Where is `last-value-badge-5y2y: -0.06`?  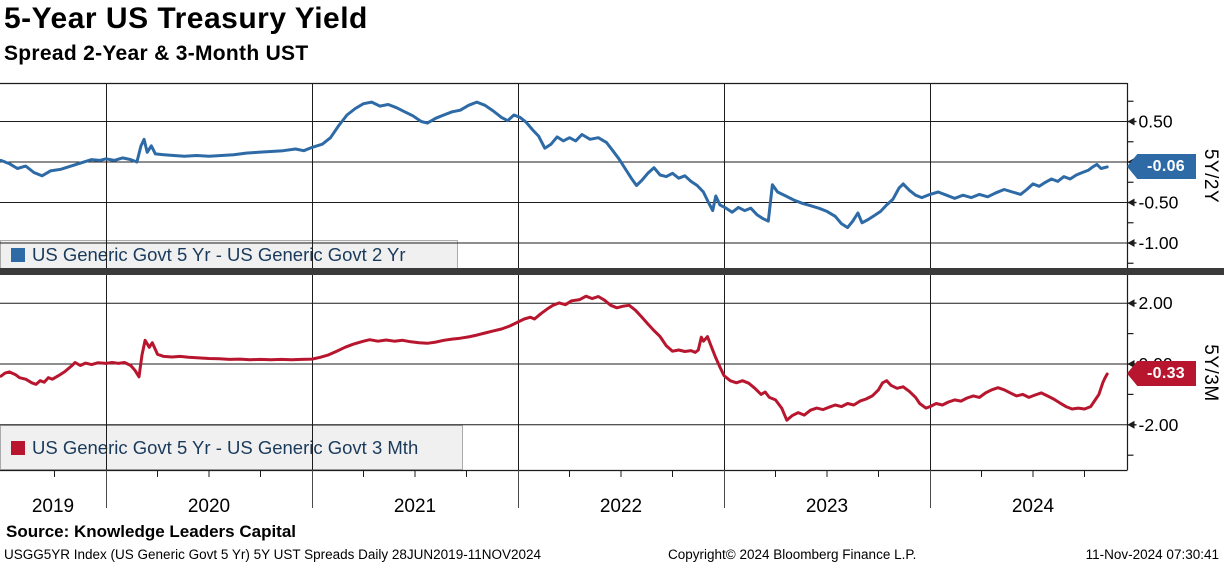
last-value-badge-5y2y: -0.06 is located at coordinates (1161, 166).